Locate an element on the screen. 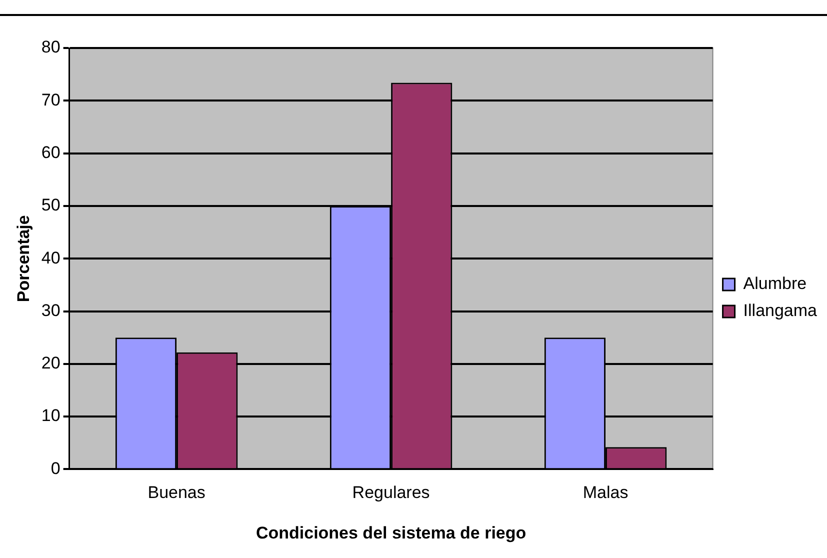 The image size is (827, 558). y-axis-title: Porcentaje is located at coordinates (23, 258).